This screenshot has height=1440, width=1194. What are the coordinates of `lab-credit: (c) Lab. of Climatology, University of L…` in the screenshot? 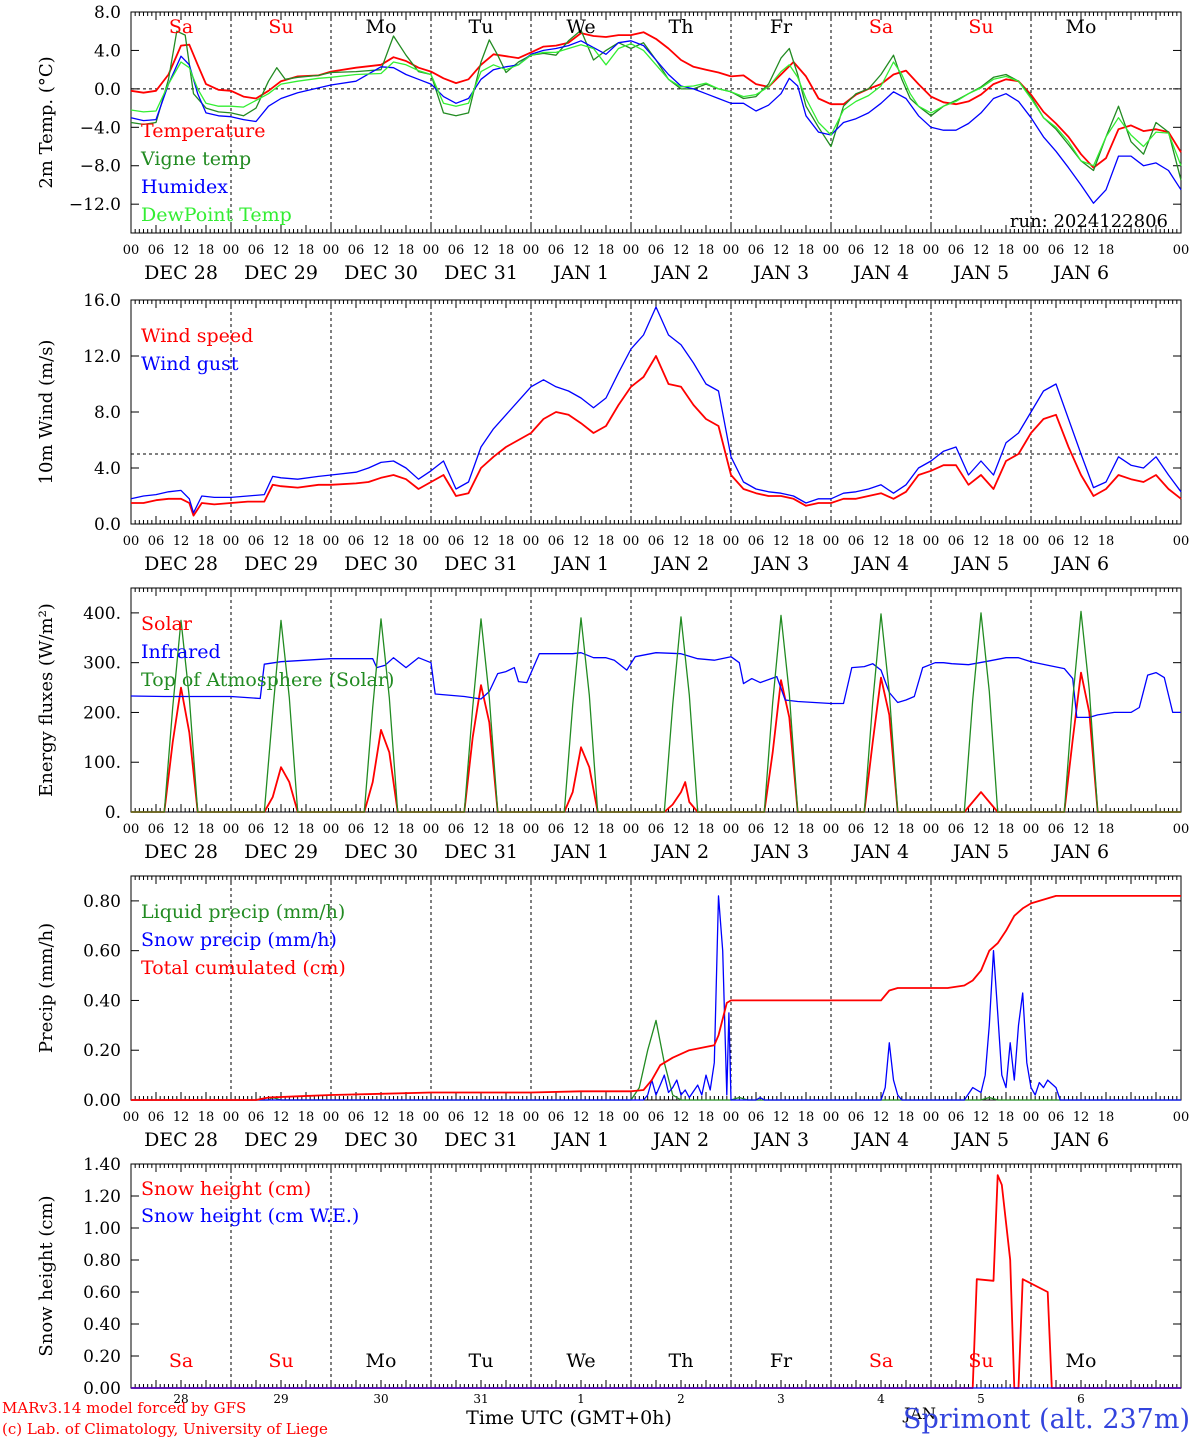 It's located at (165, 1429).